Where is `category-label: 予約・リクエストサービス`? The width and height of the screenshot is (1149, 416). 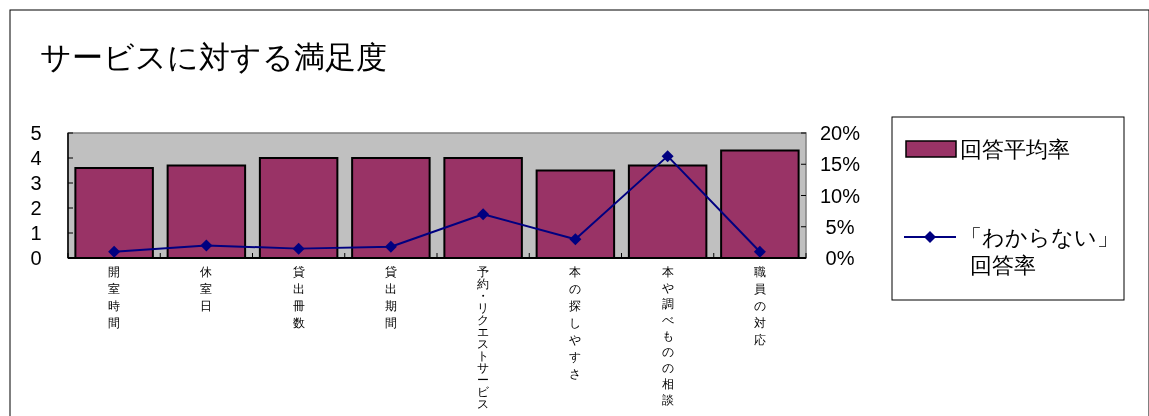 category-label: 予約・リクエストサービス is located at coordinates (483, 338).